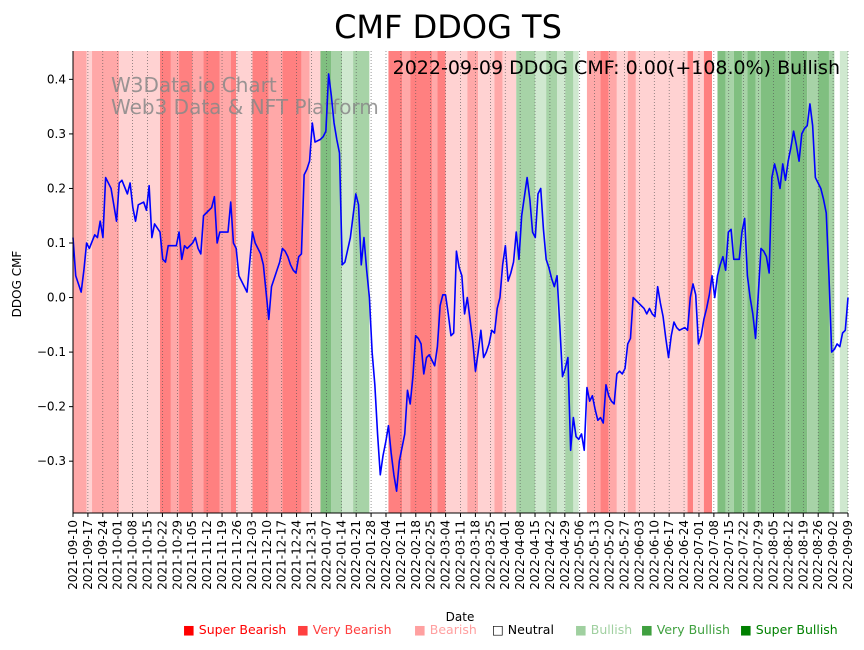 This screenshot has height=650, width=864. Describe the element at coordinates (222, 555) in the screenshot. I see `x-tick-label: 2021-11-19` at that location.